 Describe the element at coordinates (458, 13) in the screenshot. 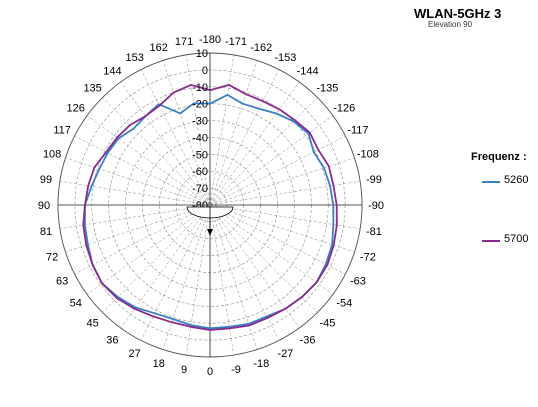

I see `chart-title: WLAN-5GHz 3` at that location.